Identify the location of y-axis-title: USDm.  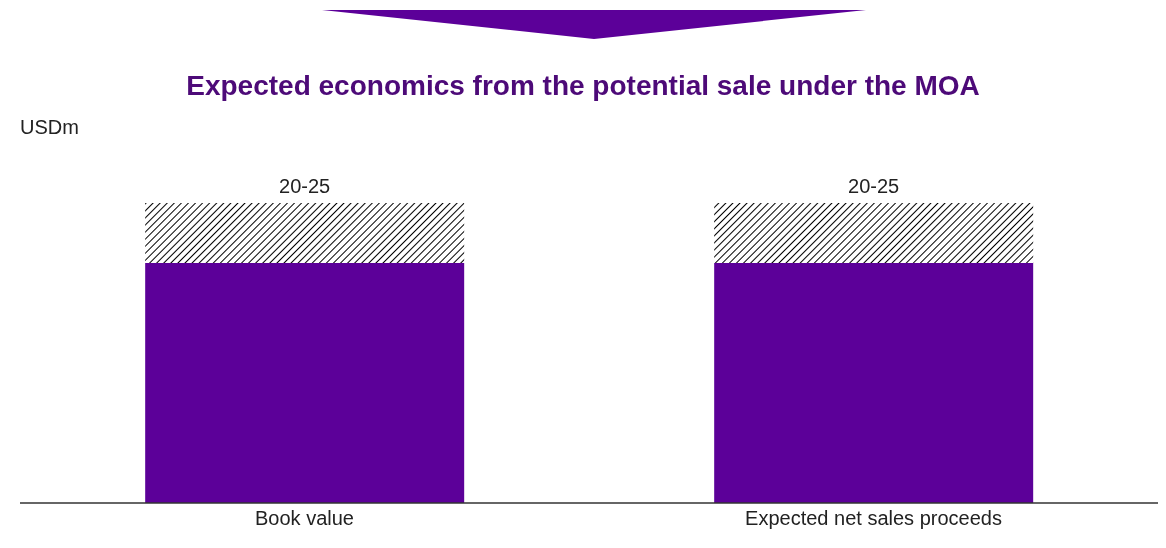
(49, 127).